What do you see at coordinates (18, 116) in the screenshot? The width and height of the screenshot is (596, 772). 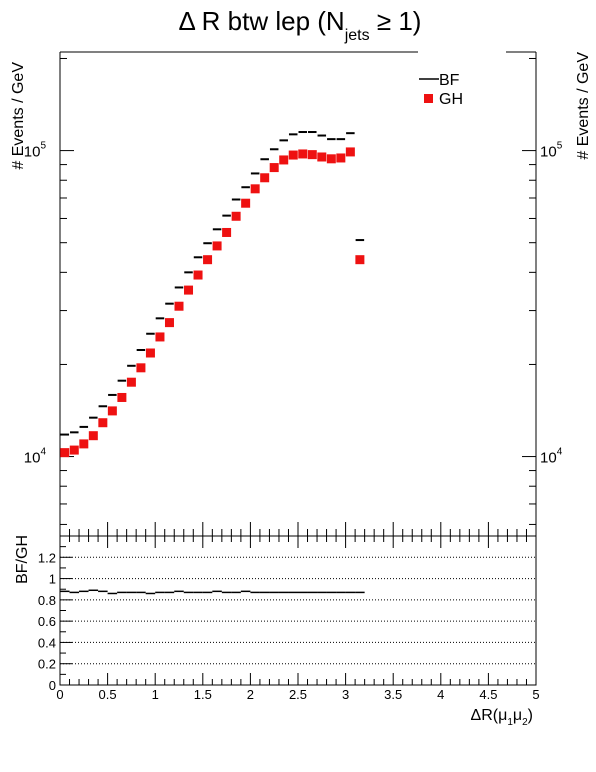 I see `y-axis-label-left: # Events / GeV` at bounding box center [18, 116].